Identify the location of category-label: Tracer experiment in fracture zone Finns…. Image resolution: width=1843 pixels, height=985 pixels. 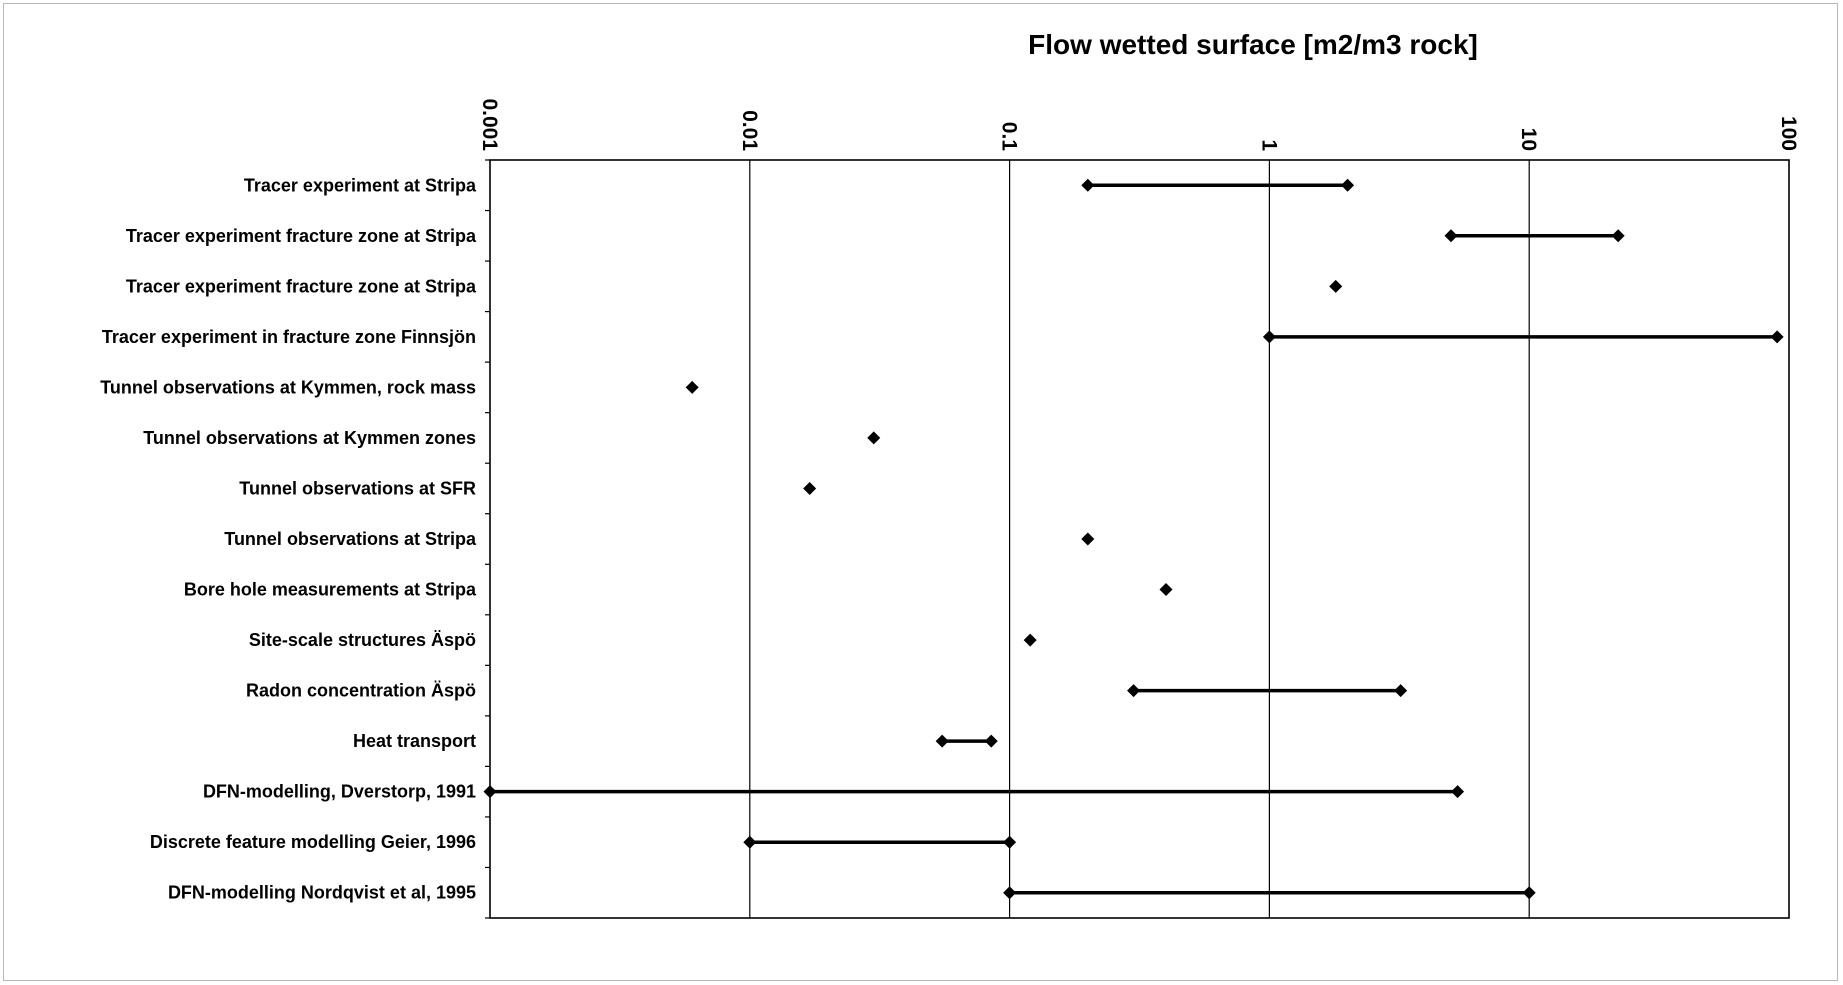
(289, 337).